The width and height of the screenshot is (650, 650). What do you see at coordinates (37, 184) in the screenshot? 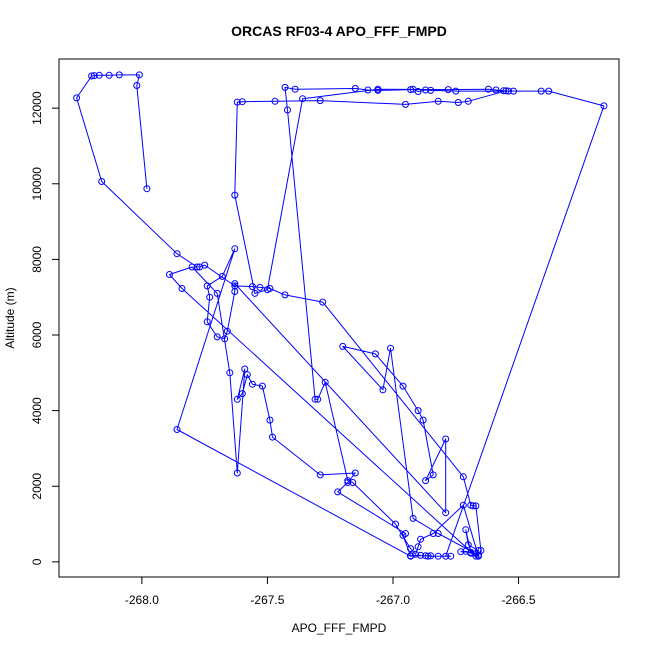
I see `y-tick-label: 10000` at bounding box center [37, 184].